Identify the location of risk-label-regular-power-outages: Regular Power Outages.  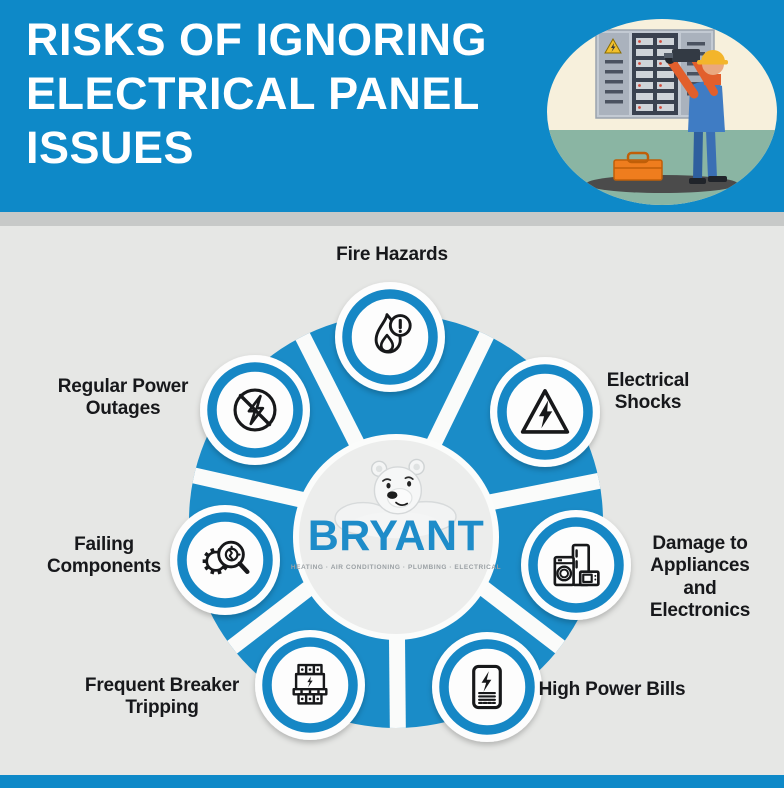
(123, 398).